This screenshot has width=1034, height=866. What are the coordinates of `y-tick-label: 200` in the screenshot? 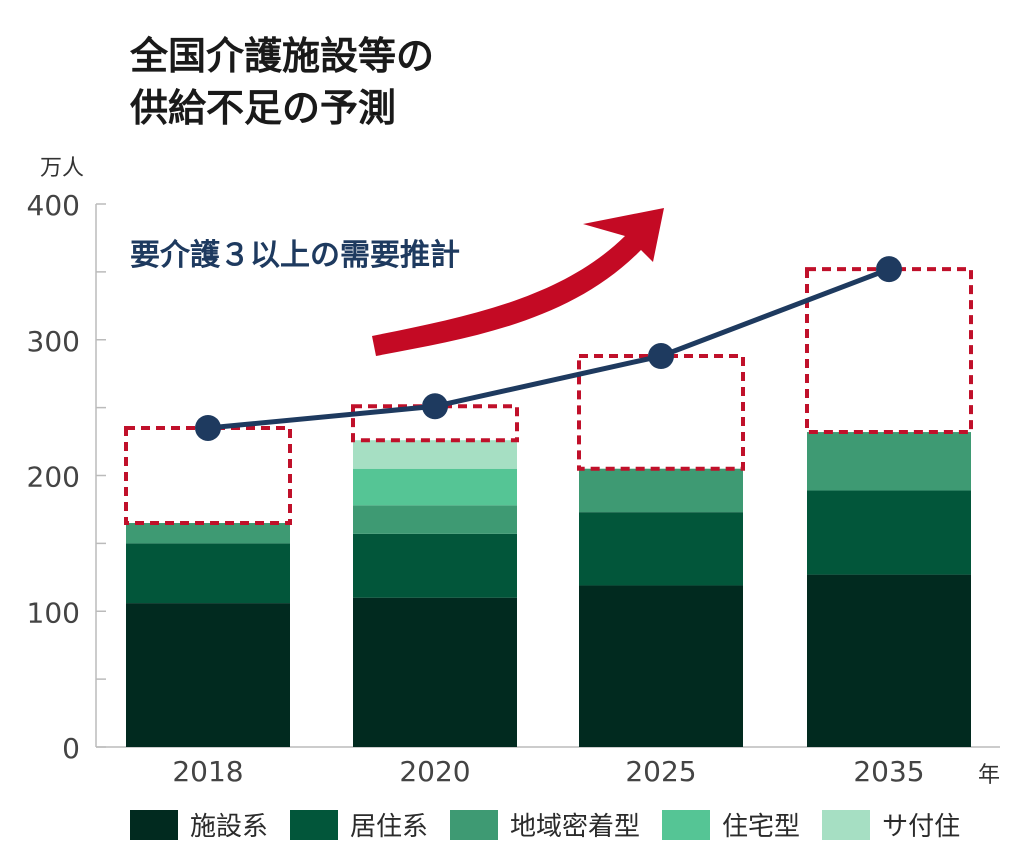 It's located at (53, 477).